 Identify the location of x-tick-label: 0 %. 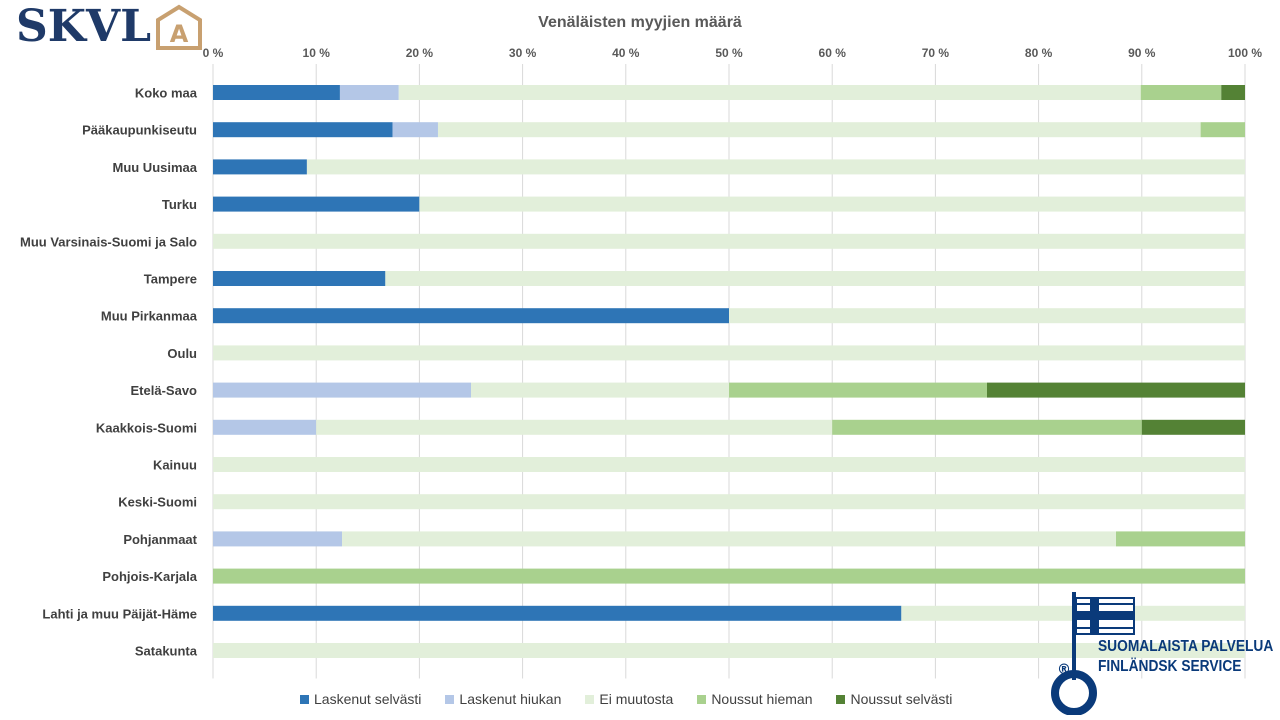
(213, 53).